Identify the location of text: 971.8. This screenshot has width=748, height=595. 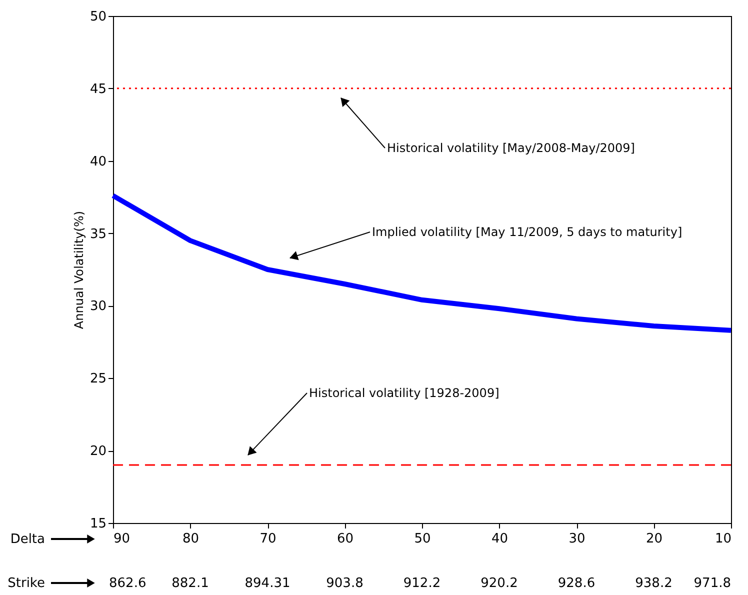
(712, 583).